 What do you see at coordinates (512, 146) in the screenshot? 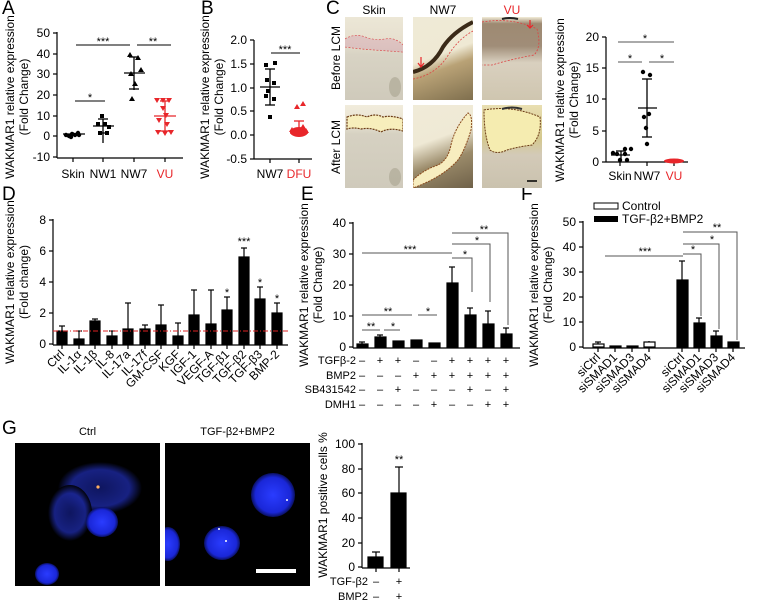
I see `histology-vu-after-lcm` at bounding box center [512, 146].